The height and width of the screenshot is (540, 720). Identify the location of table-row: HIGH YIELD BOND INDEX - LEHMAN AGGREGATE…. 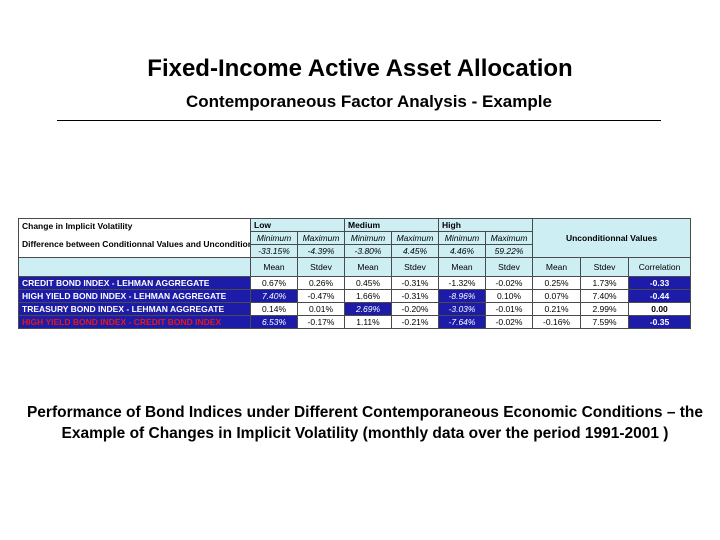
(355, 296).